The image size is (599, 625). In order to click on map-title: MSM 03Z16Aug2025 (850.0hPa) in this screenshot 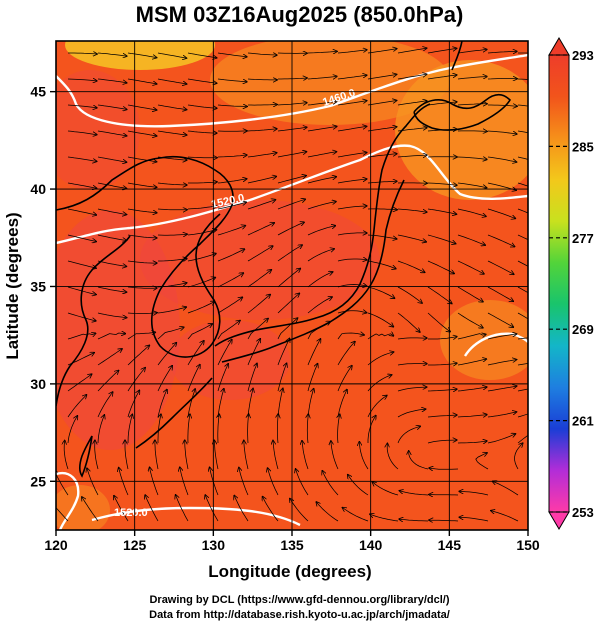, I will do `click(299, 14)`.